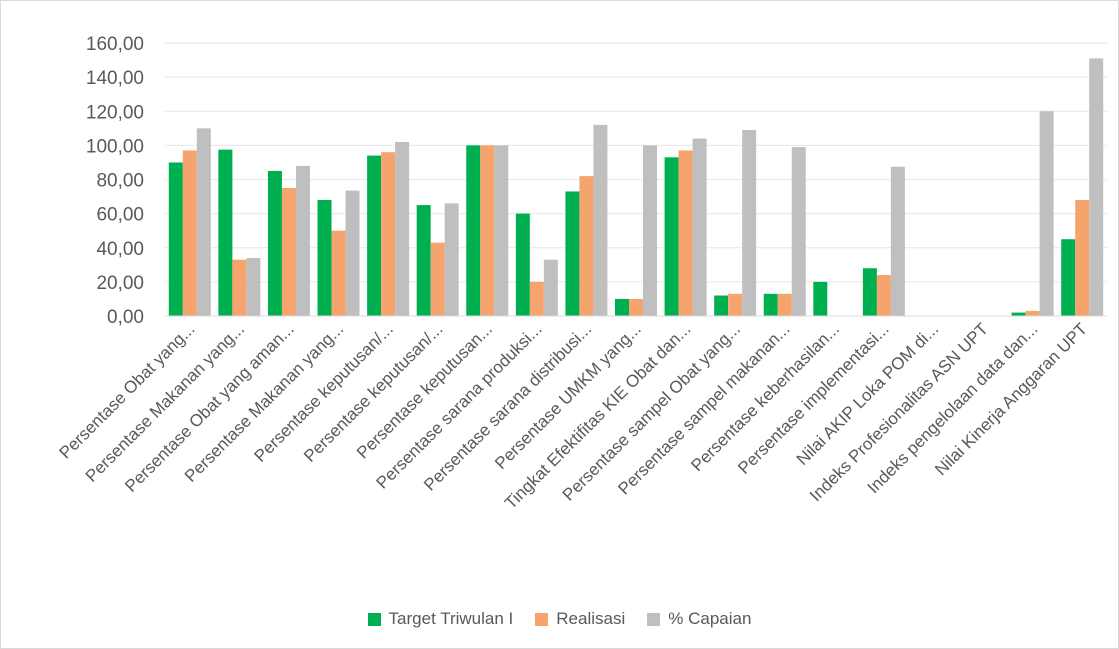  I want to click on legend-label-realisasi: Realisasi, so click(591, 618).